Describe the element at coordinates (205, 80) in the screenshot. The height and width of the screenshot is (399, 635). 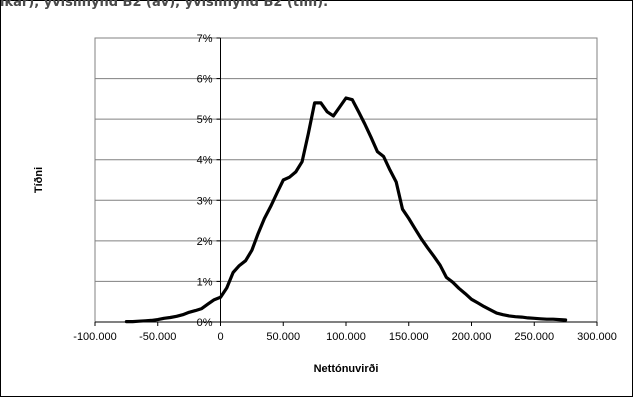
I see `y-tick-label: 6%` at that location.